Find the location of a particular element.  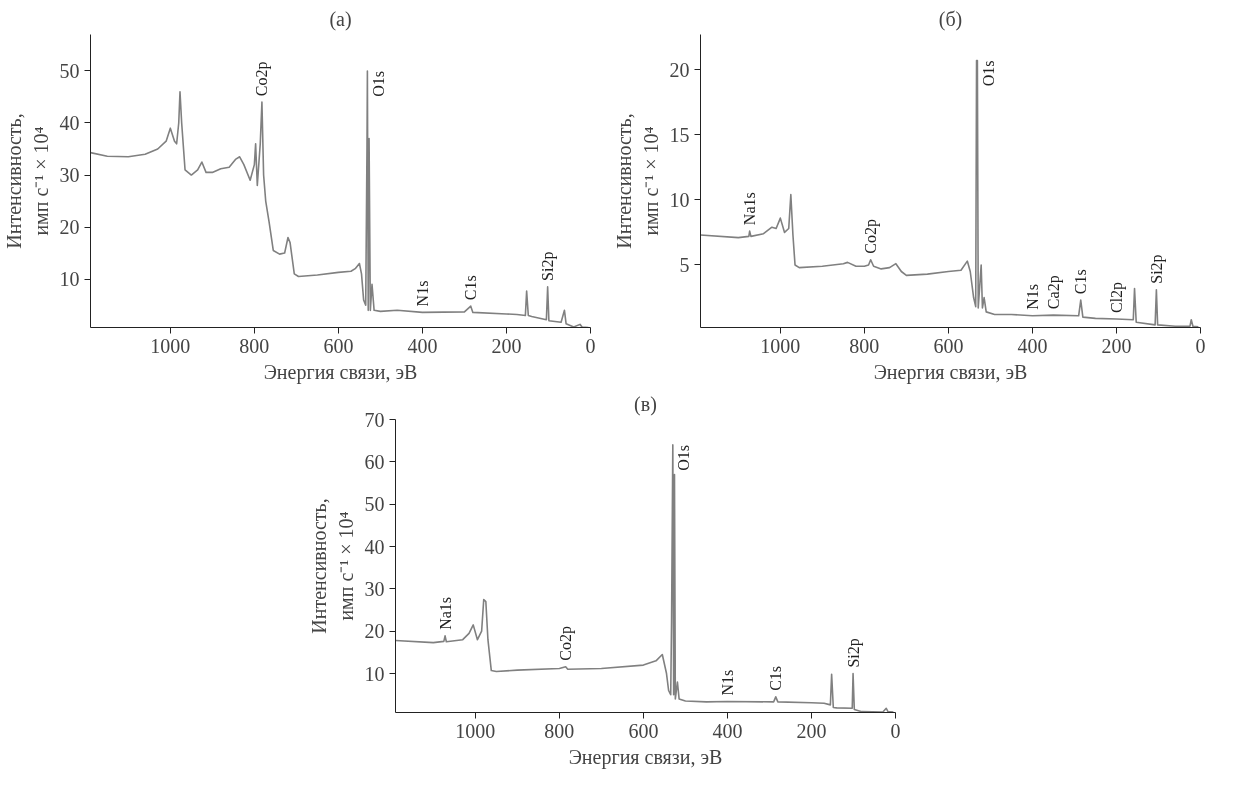

y-tick-label: 70 is located at coordinates (374, 419).